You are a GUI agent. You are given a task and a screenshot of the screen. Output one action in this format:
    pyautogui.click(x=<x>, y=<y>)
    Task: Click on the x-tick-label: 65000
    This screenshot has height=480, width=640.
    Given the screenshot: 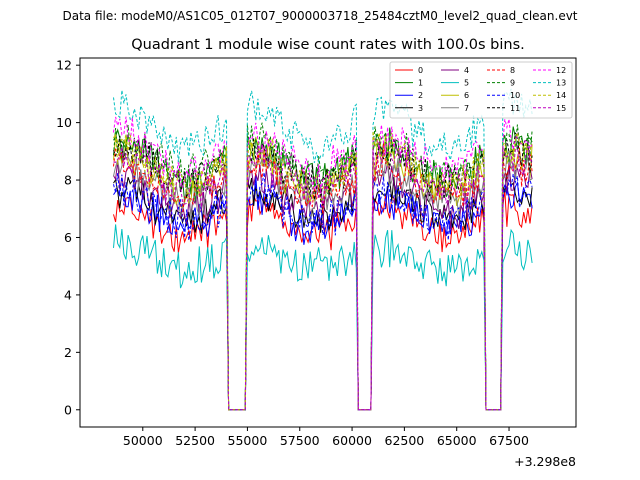 What is the action you would take?
    pyautogui.click(x=457, y=440)
    